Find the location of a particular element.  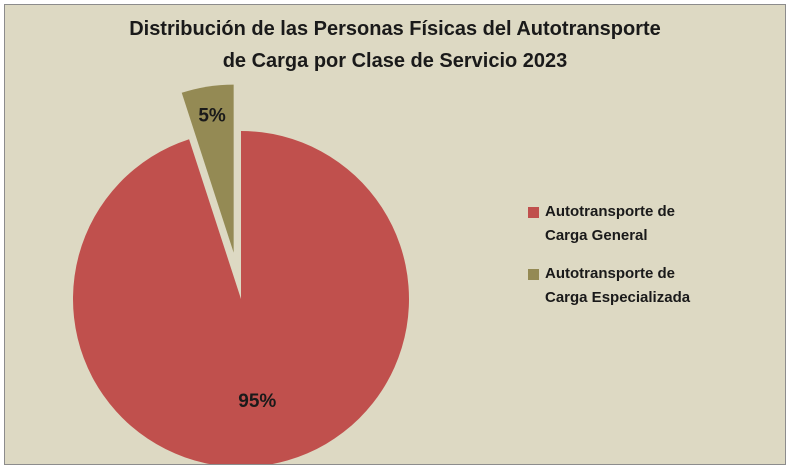

legend-item: Autotransporte de Carga General is located at coordinates (623, 224).